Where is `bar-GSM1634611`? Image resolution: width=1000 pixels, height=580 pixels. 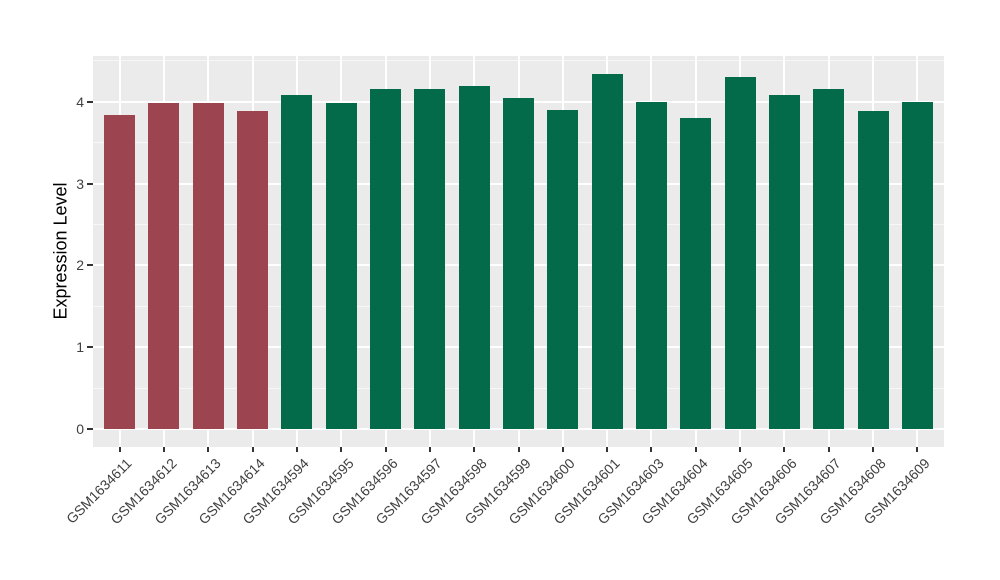
bar-GSM1634611 is located at coordinates (120, 272).